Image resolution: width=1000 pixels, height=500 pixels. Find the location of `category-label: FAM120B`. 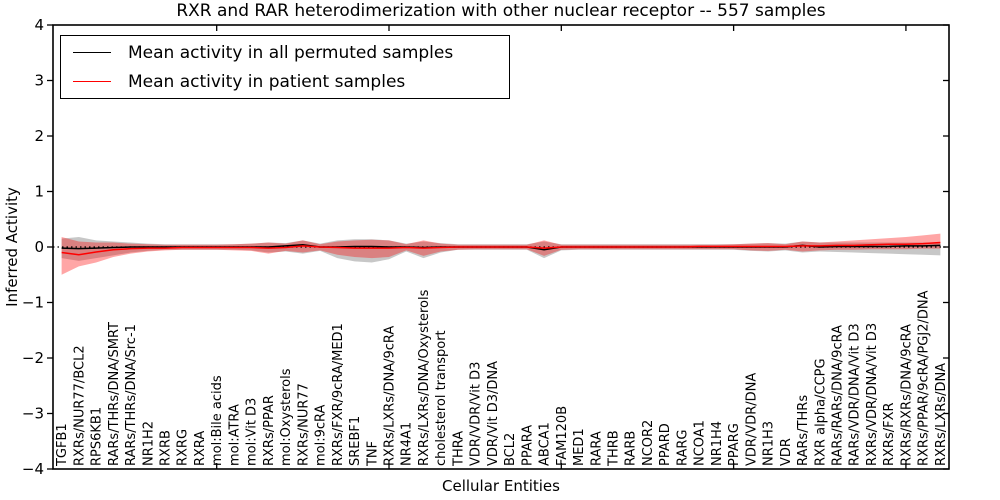

category-label: FAM120B is located at coordinates (562, 436).